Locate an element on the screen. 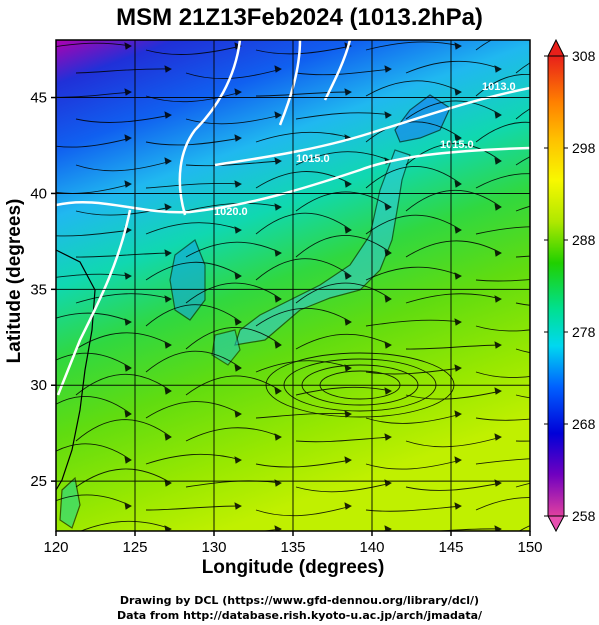 The image size is (599, 625). x-tick-label: 150 is located at coordinates (529, 547).